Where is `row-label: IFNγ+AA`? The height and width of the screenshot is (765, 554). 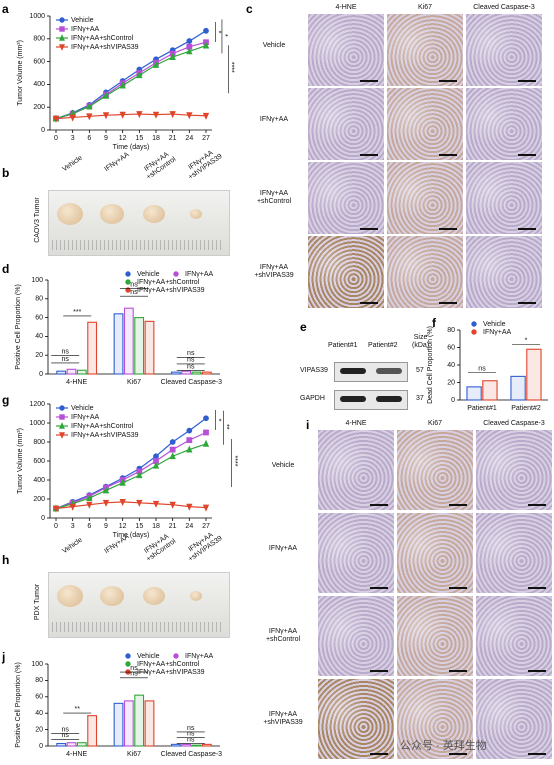
row-label: IFNγ+AA is located at coordinates (274, 119).